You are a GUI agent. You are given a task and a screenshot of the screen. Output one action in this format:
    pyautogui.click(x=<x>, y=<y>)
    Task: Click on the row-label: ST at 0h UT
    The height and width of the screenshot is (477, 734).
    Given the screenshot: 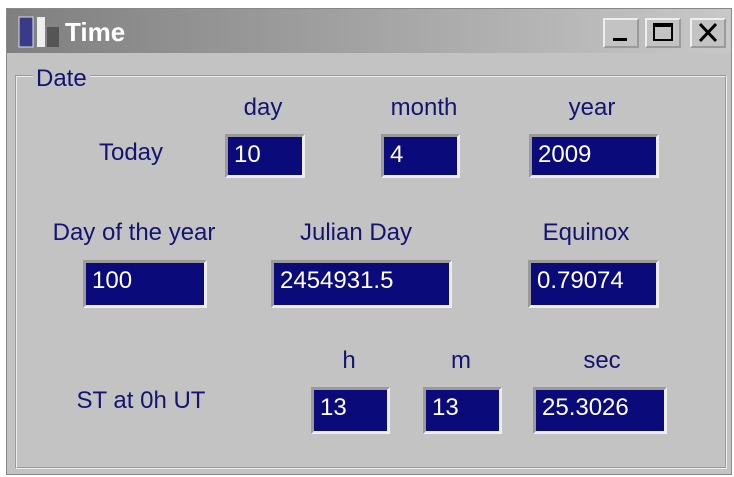 What is the action you would take?
    pyautogui.click(x=141, y=400)
    